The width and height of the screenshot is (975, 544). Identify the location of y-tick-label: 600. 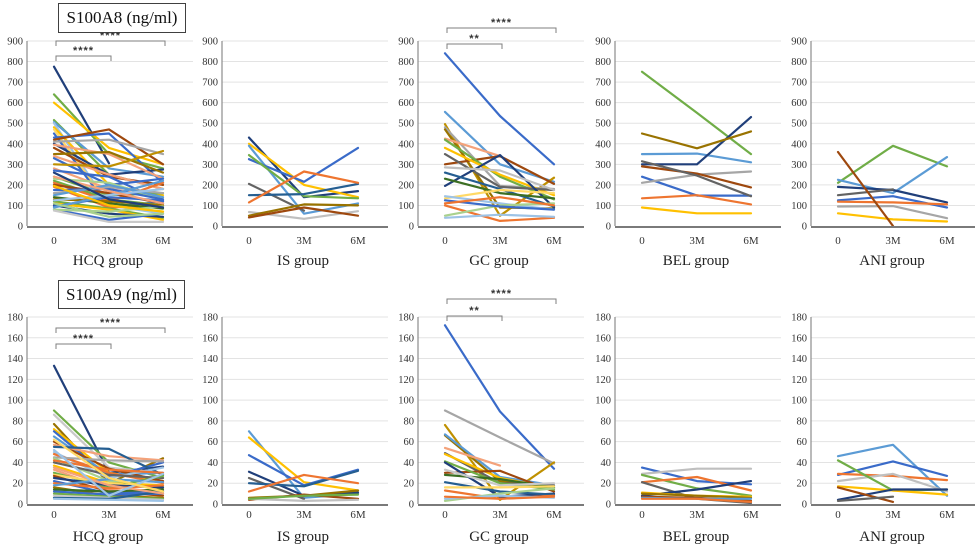
(406, 103).